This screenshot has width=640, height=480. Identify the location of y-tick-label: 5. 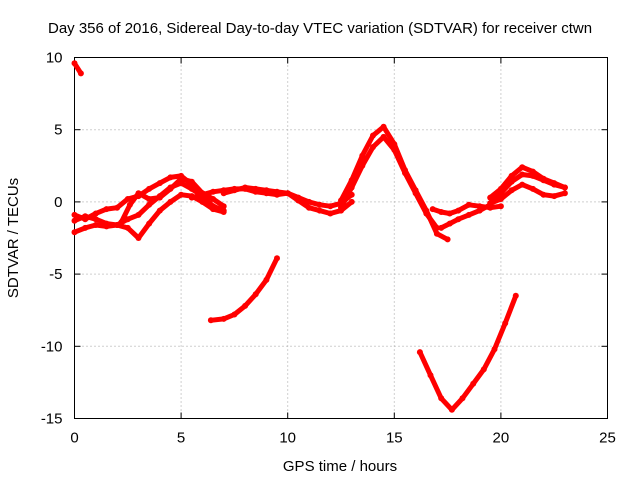
(58, 130).